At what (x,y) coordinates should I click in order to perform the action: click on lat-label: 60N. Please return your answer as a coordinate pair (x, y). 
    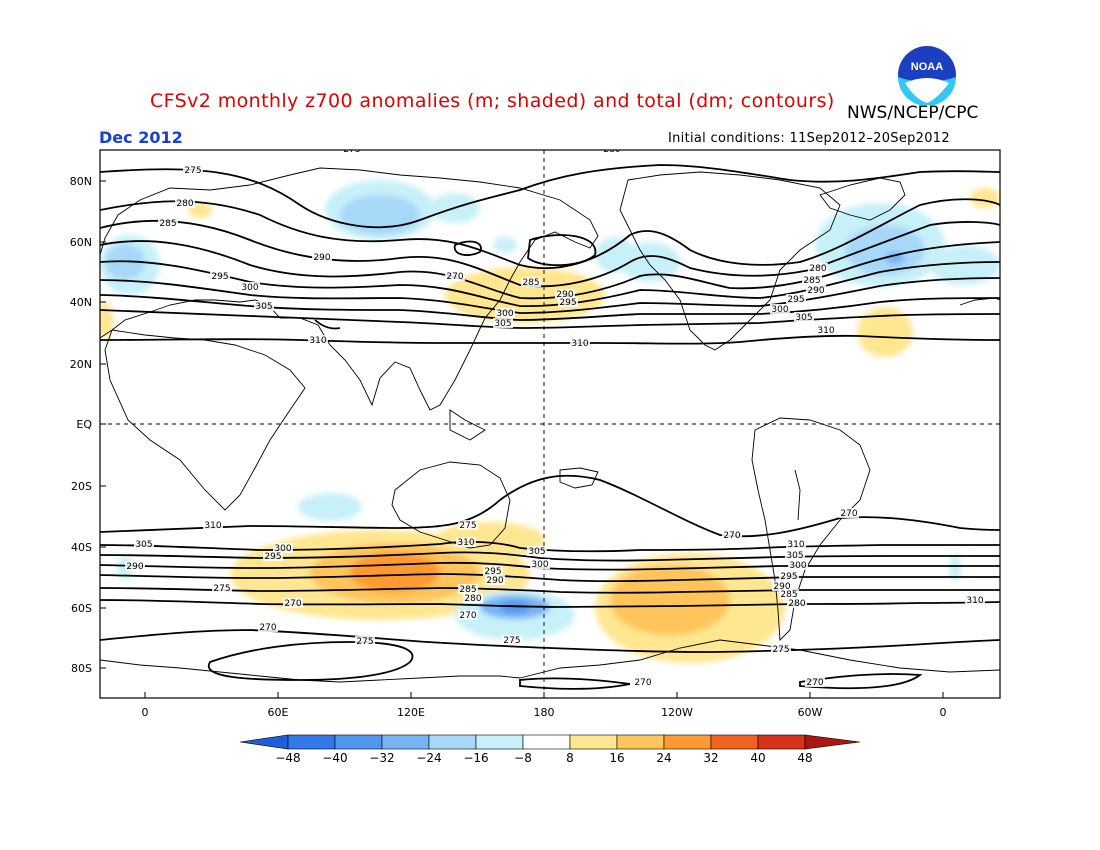
    Looking at the image, I should click on (81, 242).